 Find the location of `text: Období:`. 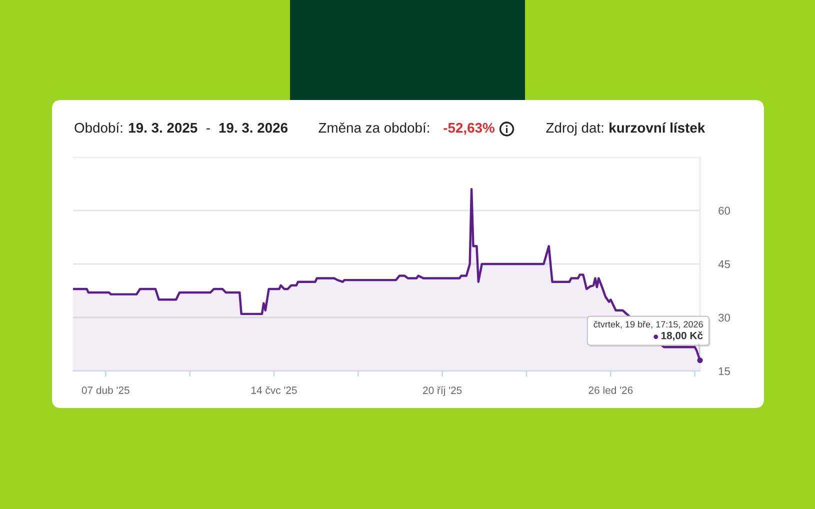

text: Období: is located at coordinates (98, 127).